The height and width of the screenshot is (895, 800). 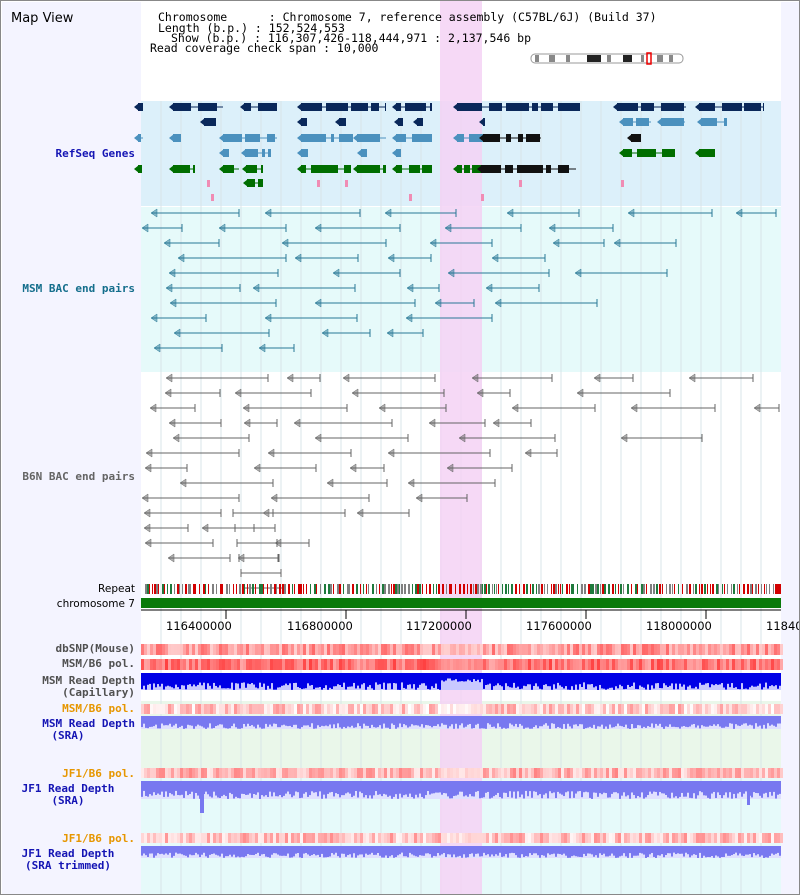 I want to click on track-label-refseq: RefSeq Genes, so click(x=95, y=153).